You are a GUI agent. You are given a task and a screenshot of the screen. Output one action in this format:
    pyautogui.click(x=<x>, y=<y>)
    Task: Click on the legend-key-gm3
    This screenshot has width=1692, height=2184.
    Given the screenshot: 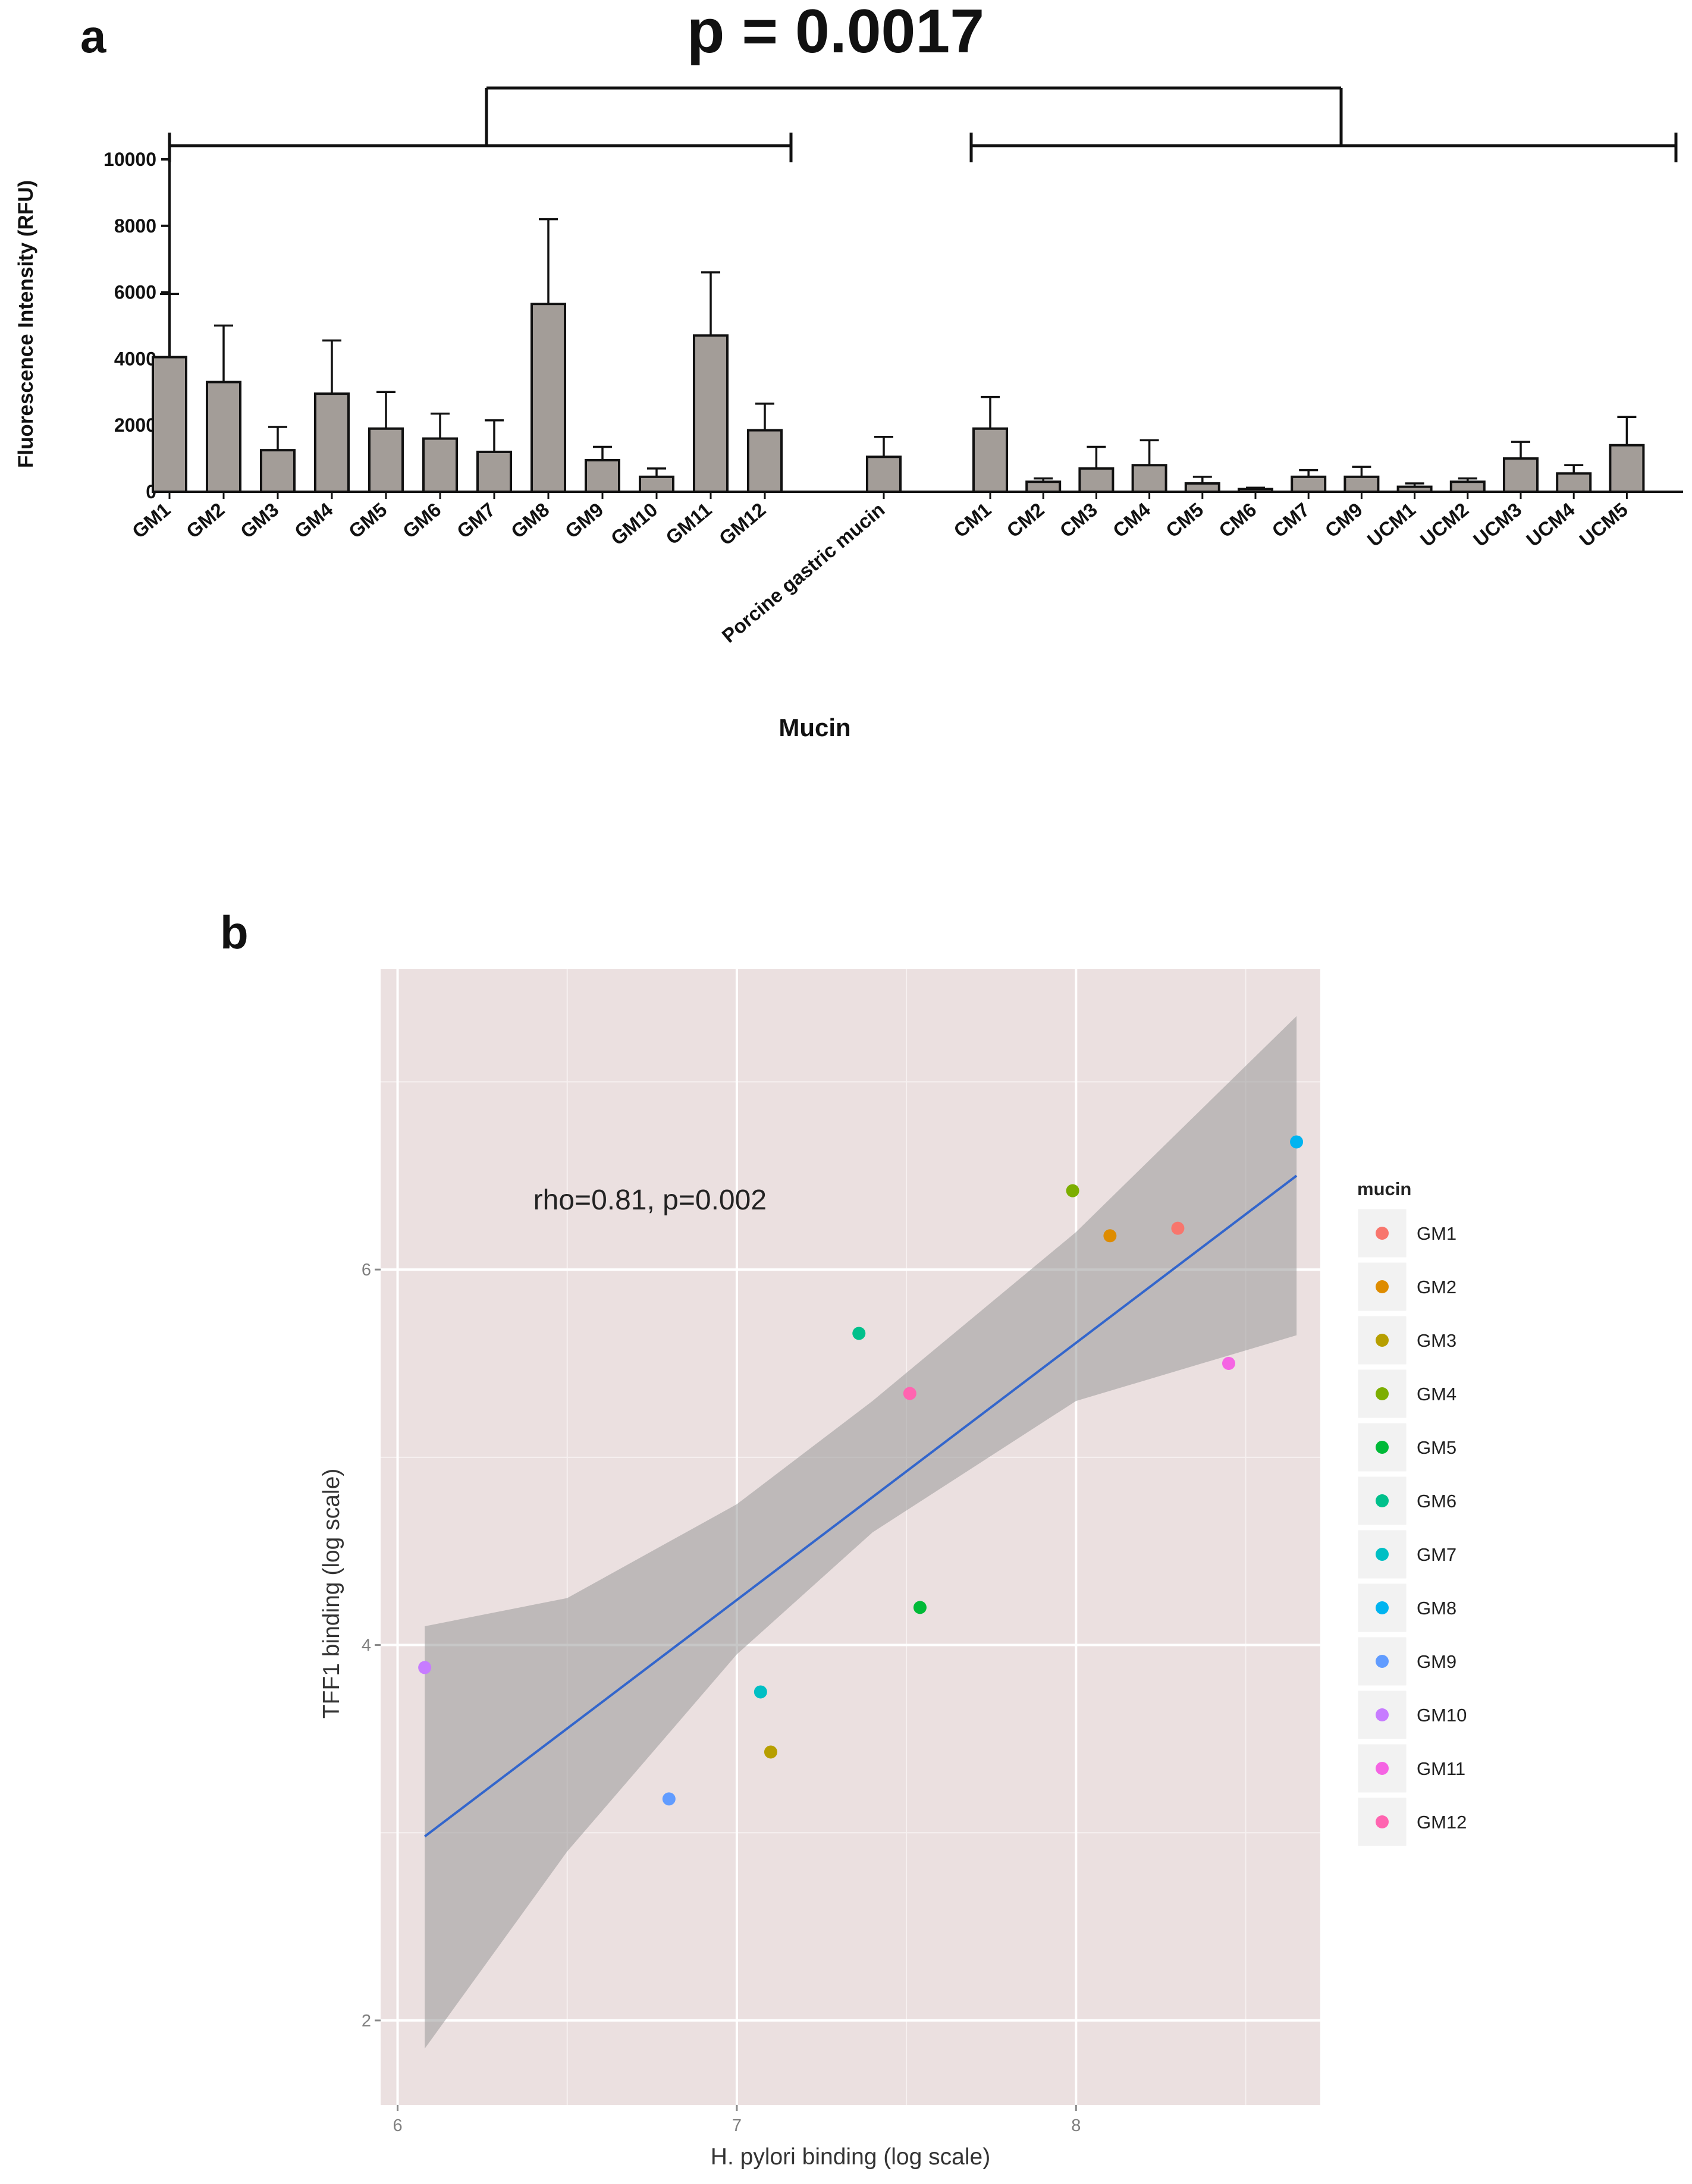 What is the action you would take?
    pyautogui.click(x=1382, y=1340)
    